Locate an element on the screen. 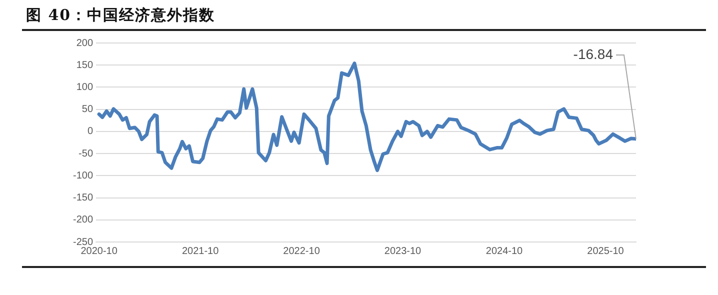 The image size is (718, 295). y-tick-label: -250 is located at coordinates (83, 242).